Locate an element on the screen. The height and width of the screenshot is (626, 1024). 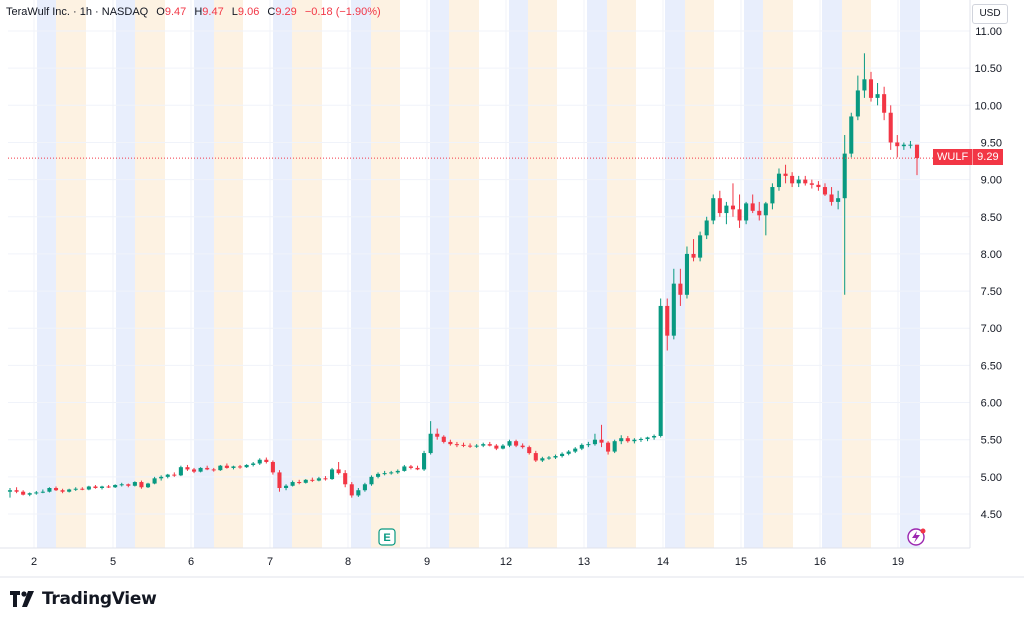
time-axis-label: 6 is located at coordinates (191, 562).